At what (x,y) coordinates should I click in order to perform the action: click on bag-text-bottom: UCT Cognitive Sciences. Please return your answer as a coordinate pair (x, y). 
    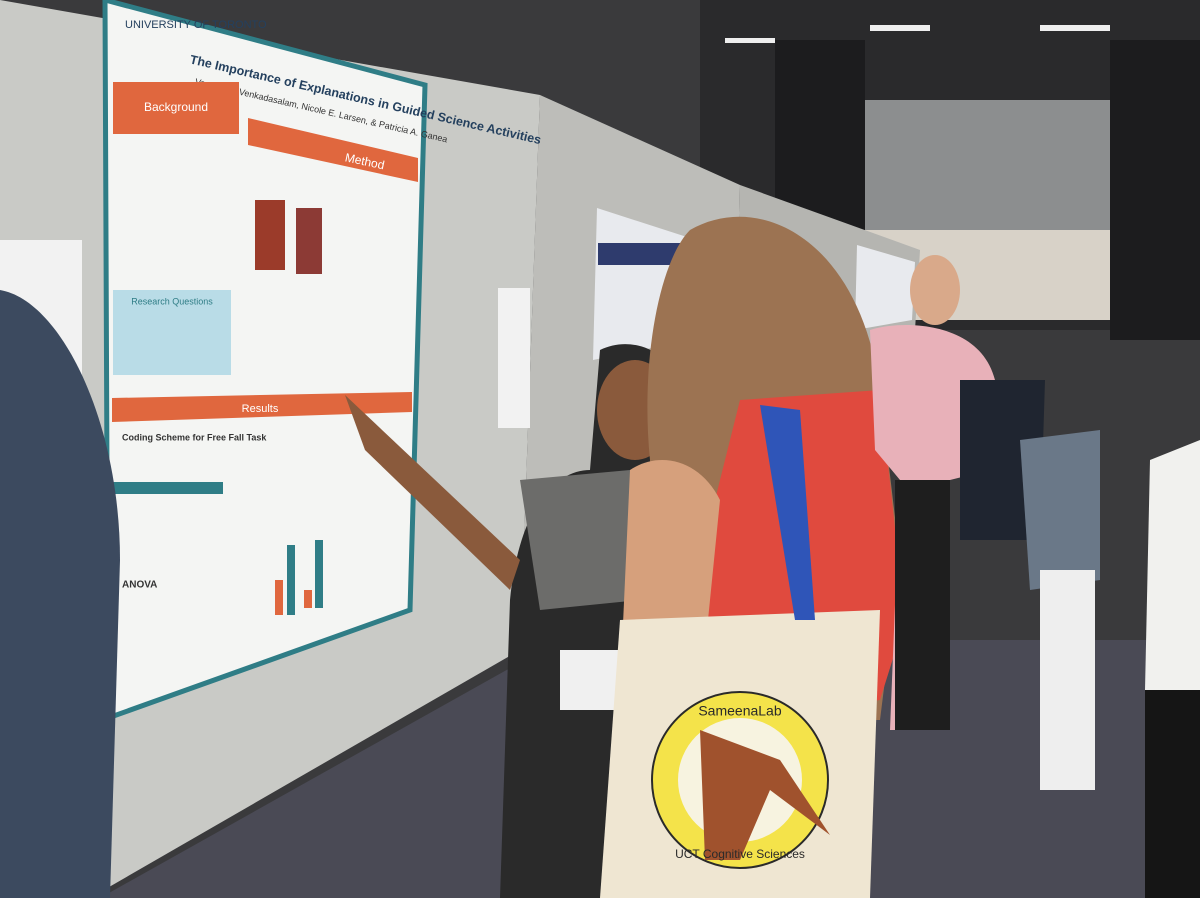
    Looking at the image, I should click on (740, 854).